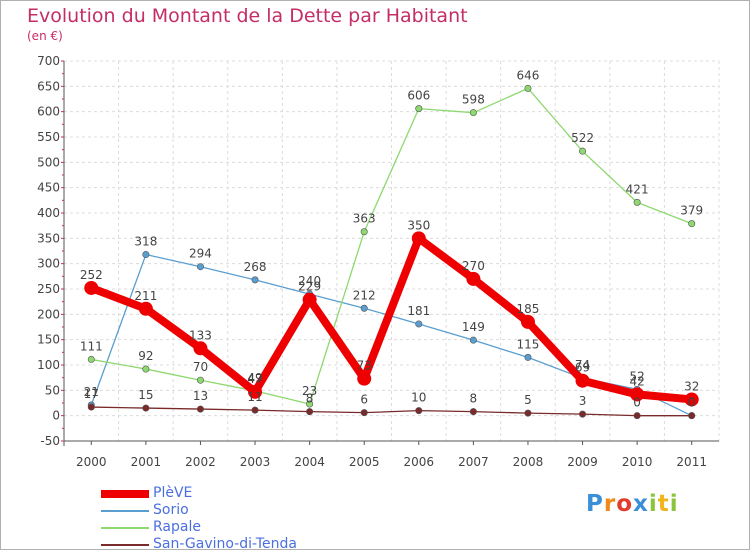 This screenshot has height=553, width=750. I want to click on data-label-san-gavino: 11, so click(254, 397).